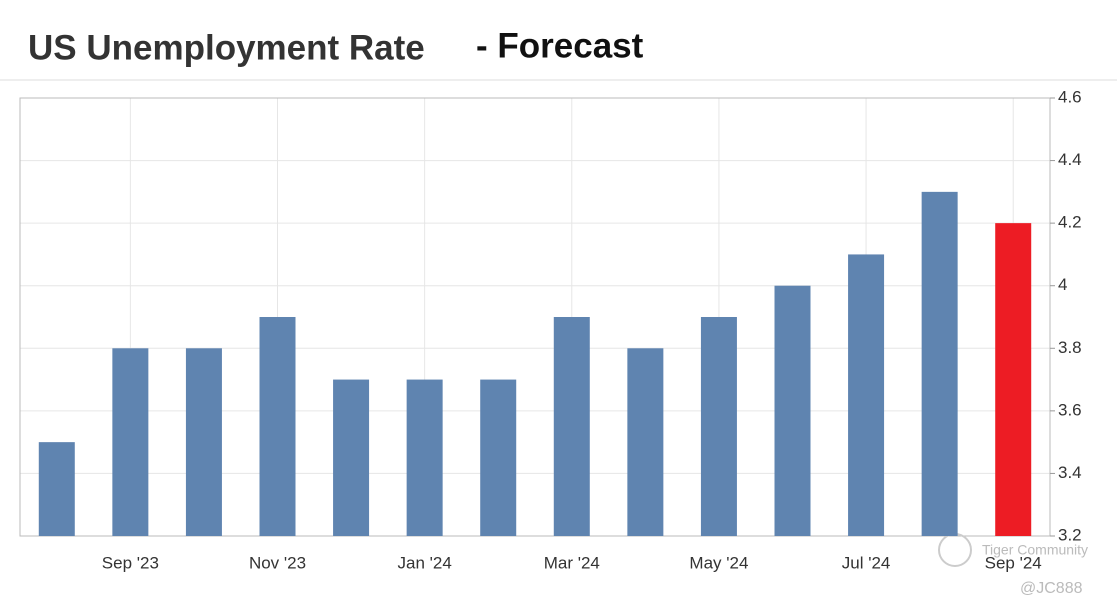  What do you see at coordinates (1070, 472) in the screenshot?
I see `y-tick-label: 3.4` at bounding box center [1070, 472].